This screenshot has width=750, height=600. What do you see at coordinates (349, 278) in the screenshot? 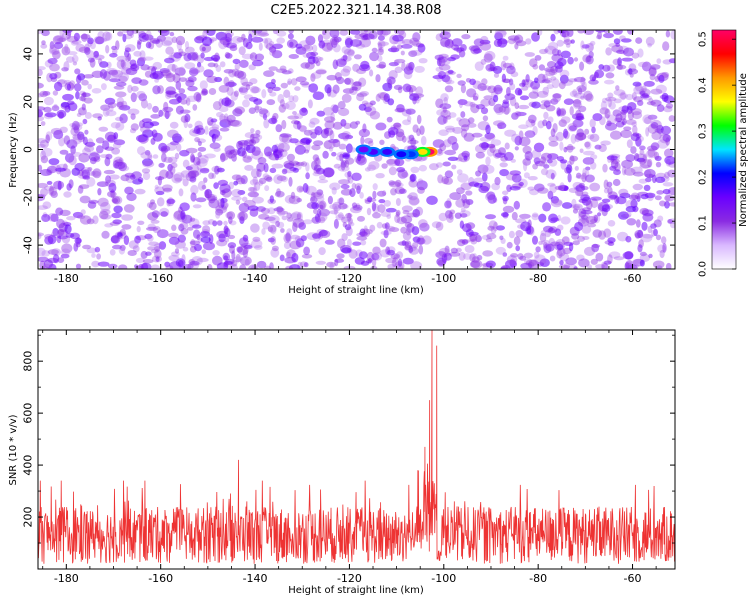
I see `x-tick-label: -120` at bounding box center [349, 278].